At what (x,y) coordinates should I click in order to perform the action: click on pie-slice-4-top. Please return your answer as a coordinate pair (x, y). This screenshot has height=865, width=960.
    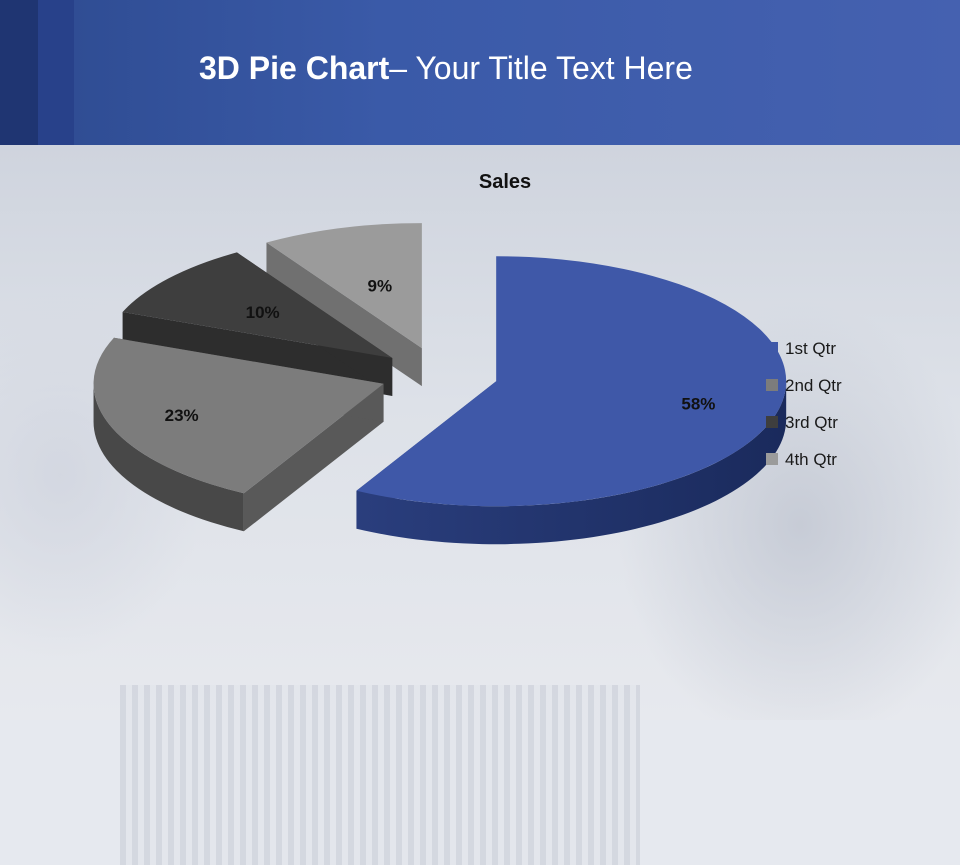
    Looking at the image, I should click on (344, 286).